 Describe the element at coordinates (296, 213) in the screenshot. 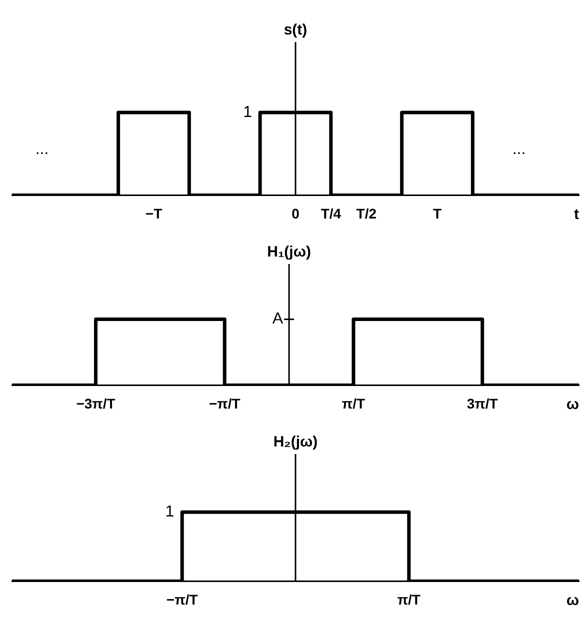

I see `x-tick-label: 0` at that location.